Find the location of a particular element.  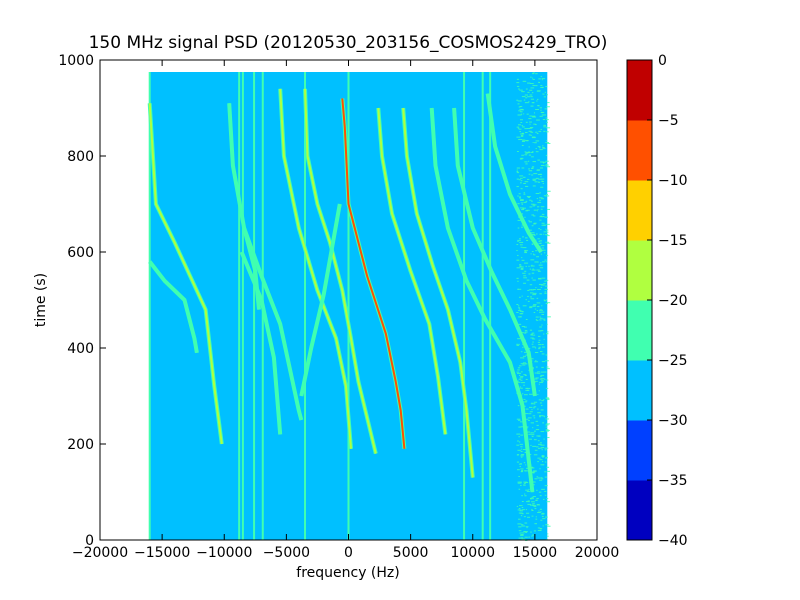

signal-track is located at coordinates (514, 173).